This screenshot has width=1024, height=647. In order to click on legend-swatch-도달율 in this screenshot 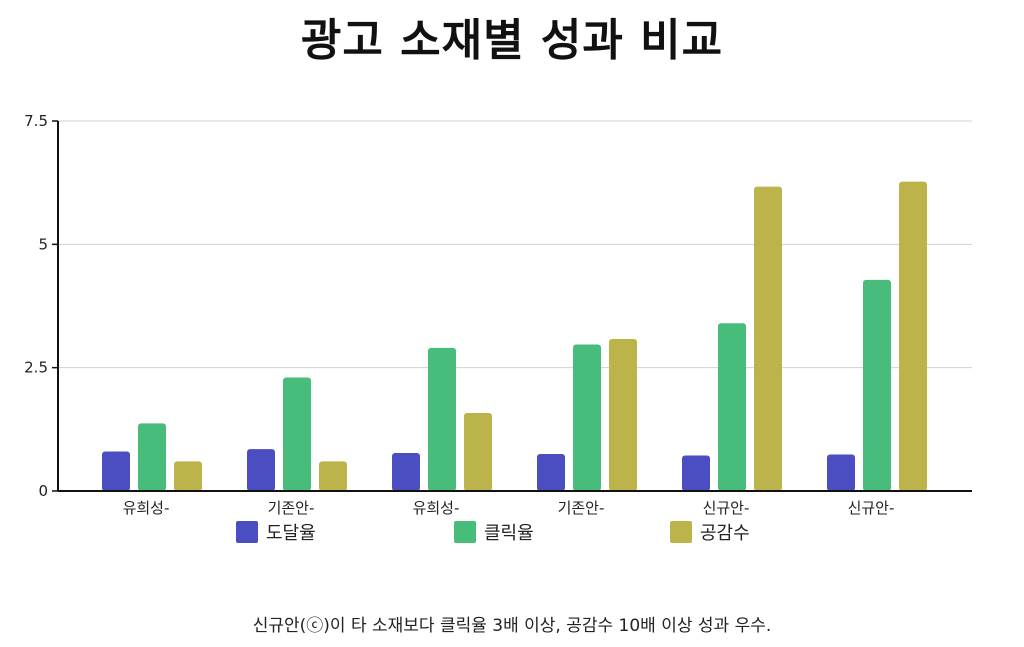, I will do `click(247, 532)`.